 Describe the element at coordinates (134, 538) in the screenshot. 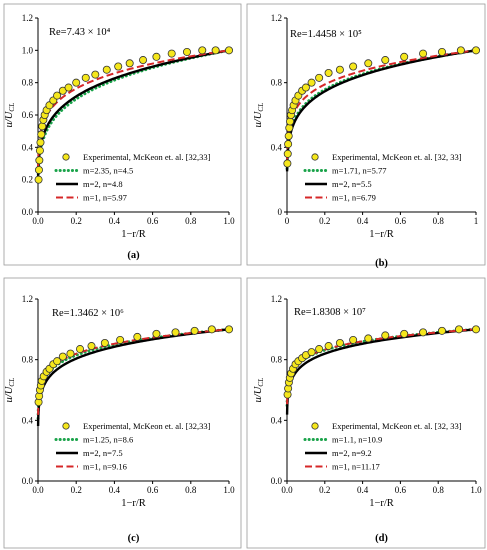

I see `panel-label: (c)` at that location.